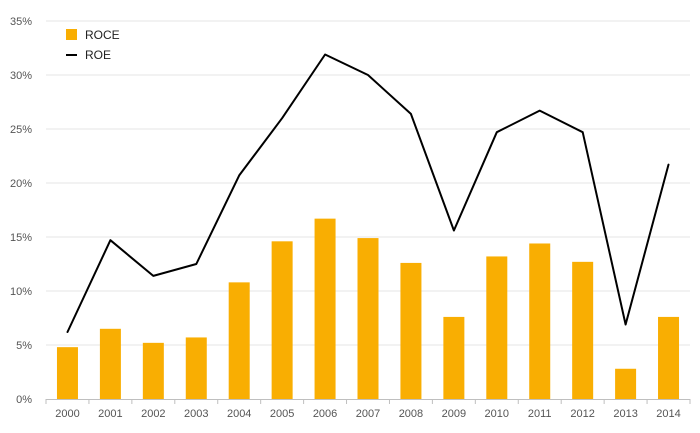 This screenshot has width=700, height=433. Describe the element at coordinates (21, 184) in the screenshot. I see `y-tick-label: 20%` at that location.